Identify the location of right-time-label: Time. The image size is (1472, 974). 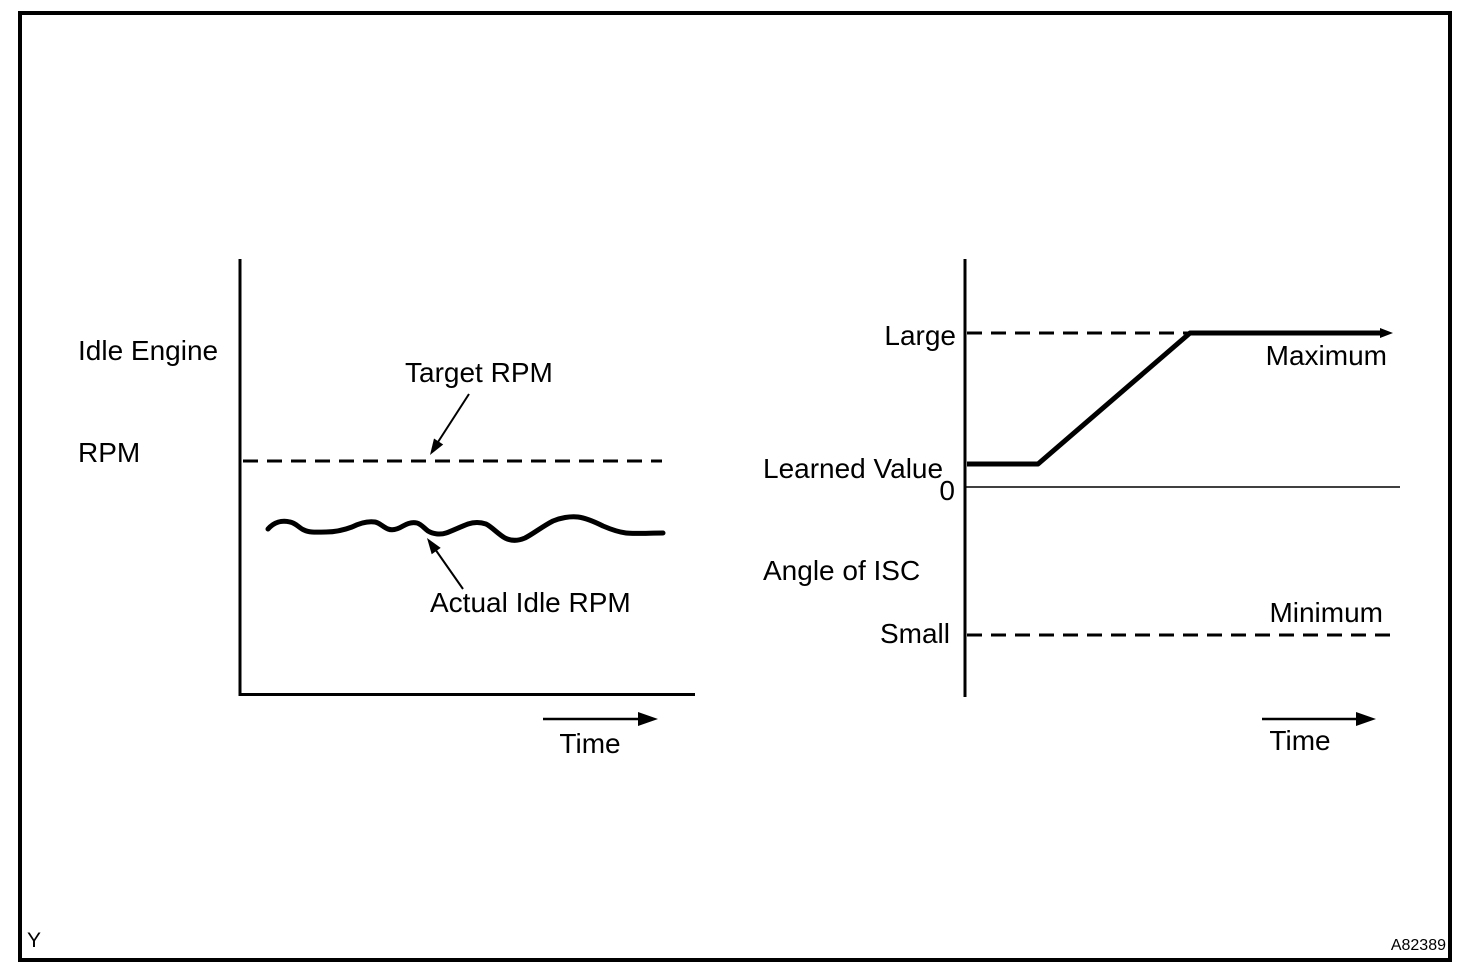
(1300, 740).